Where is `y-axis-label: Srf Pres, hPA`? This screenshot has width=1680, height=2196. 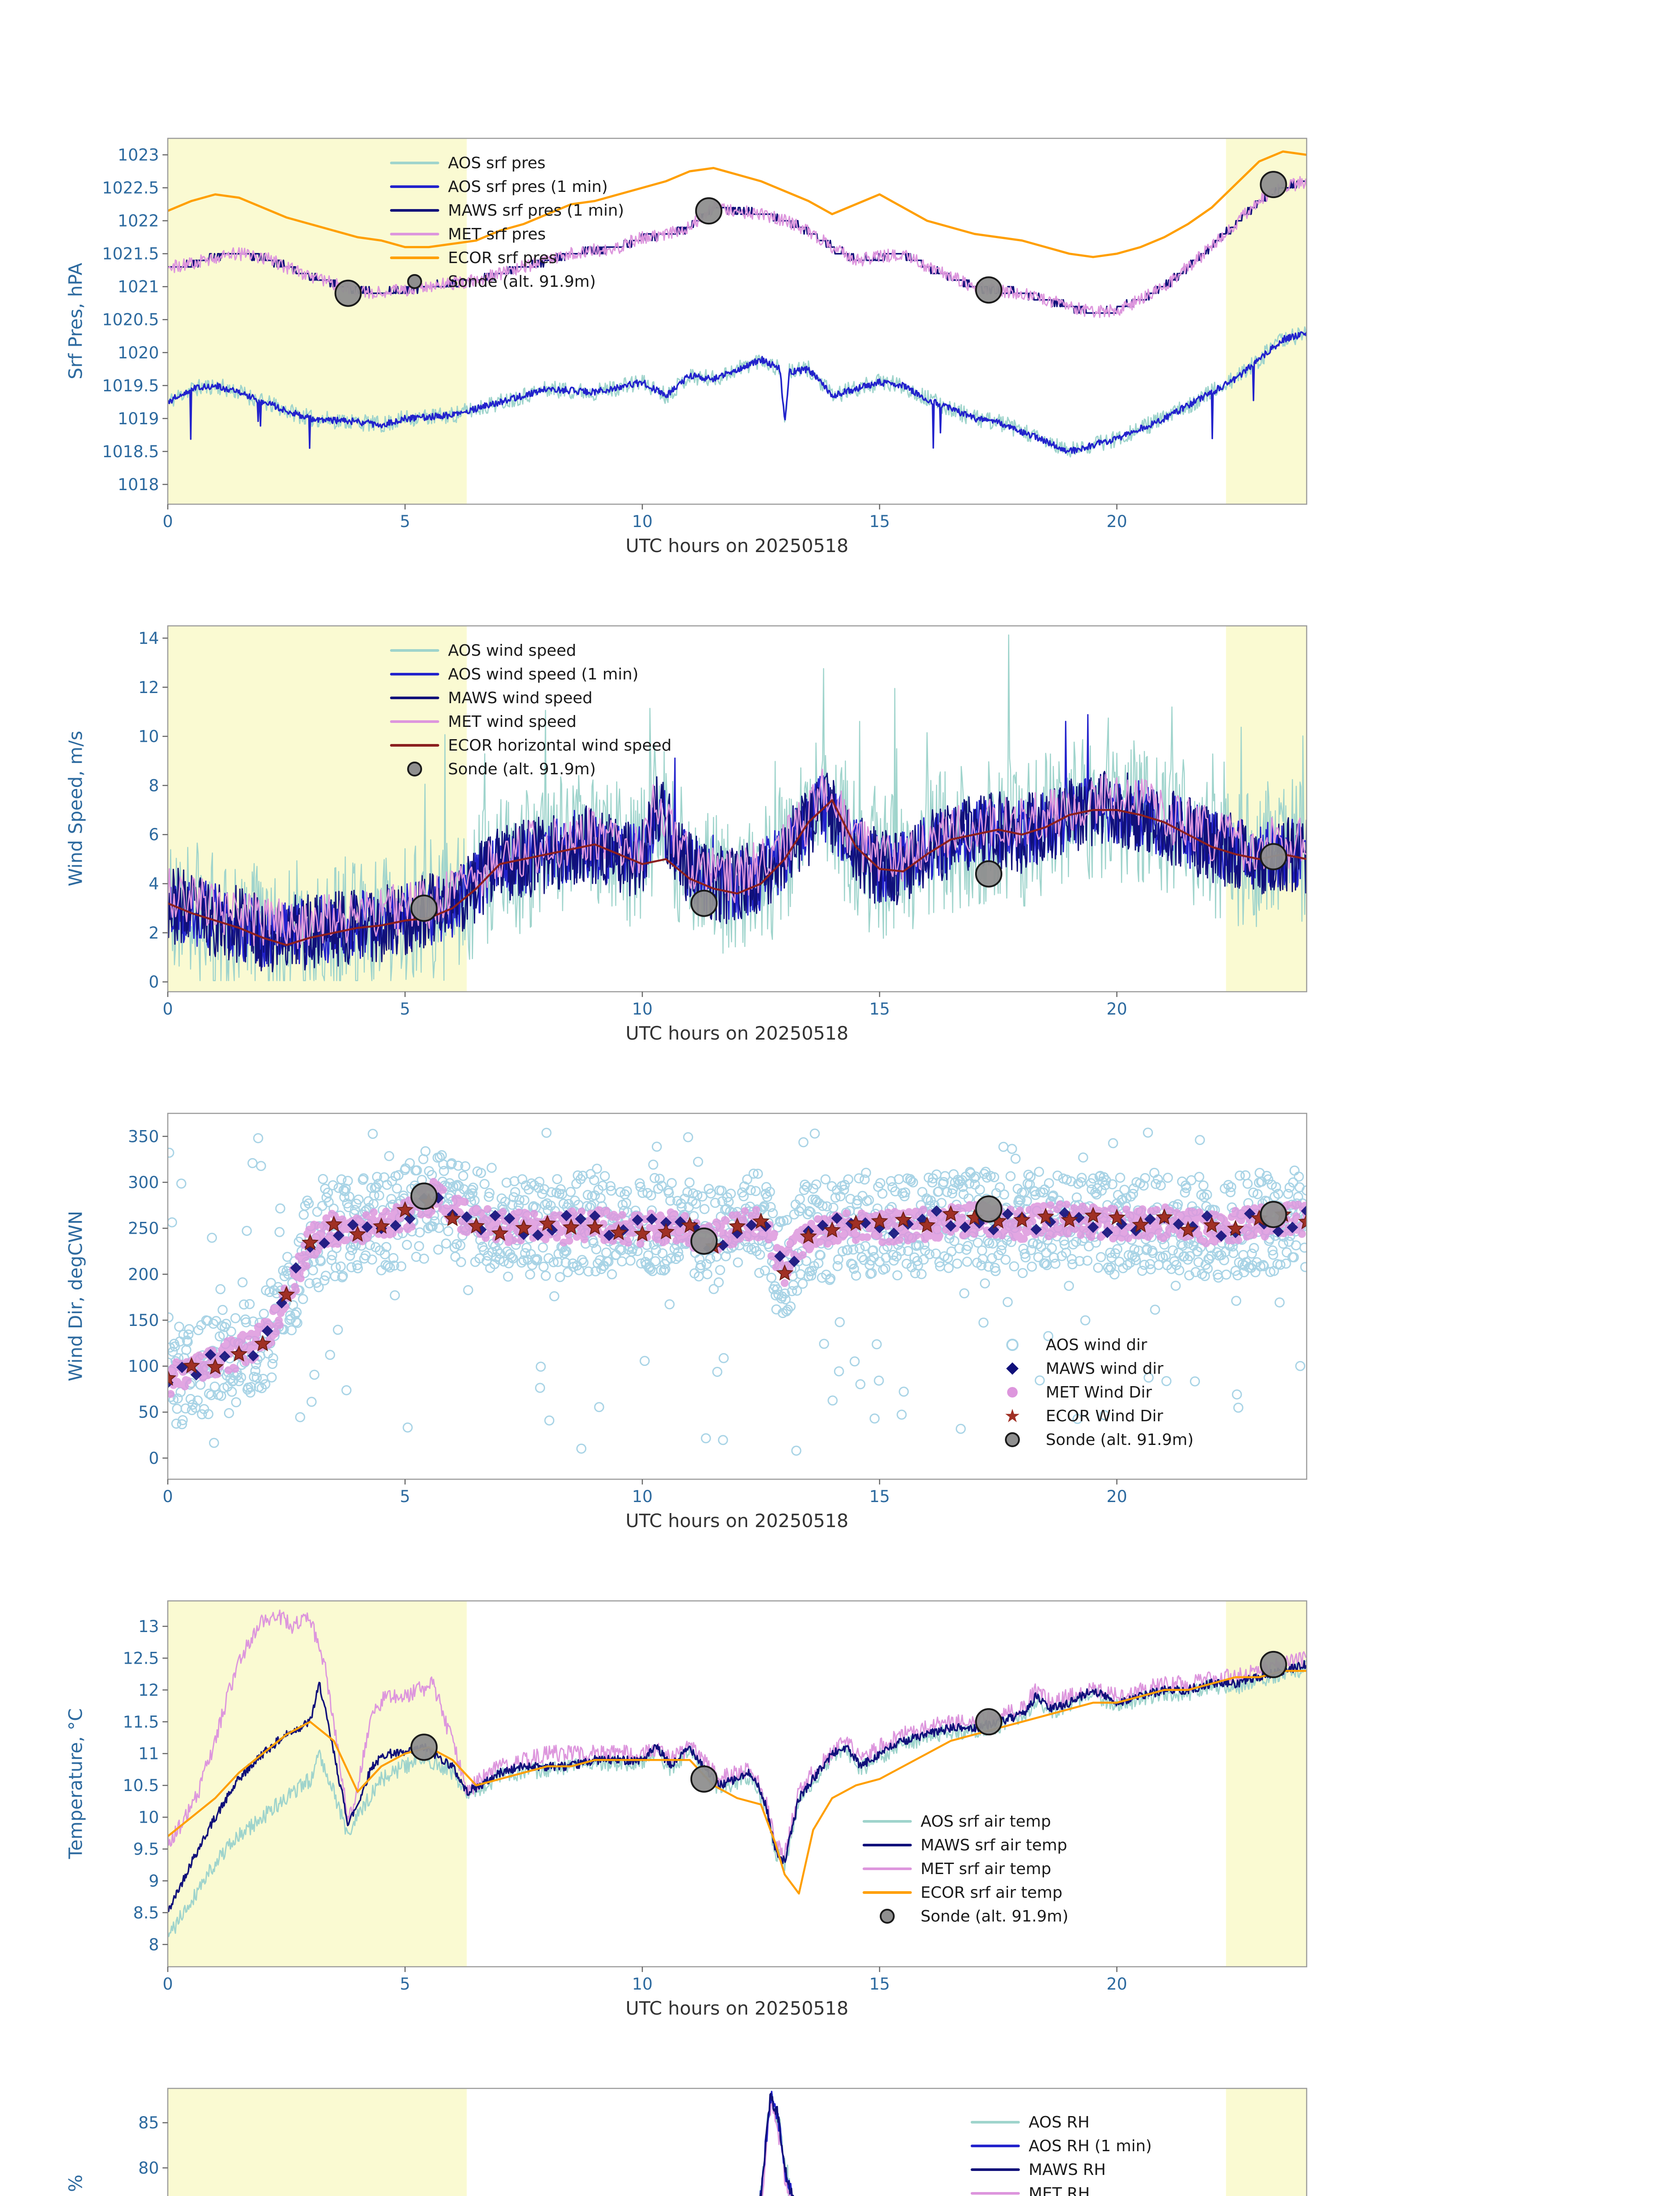 y-axis-label: Srf Pres, hPA is located at coordinates (76, 321).